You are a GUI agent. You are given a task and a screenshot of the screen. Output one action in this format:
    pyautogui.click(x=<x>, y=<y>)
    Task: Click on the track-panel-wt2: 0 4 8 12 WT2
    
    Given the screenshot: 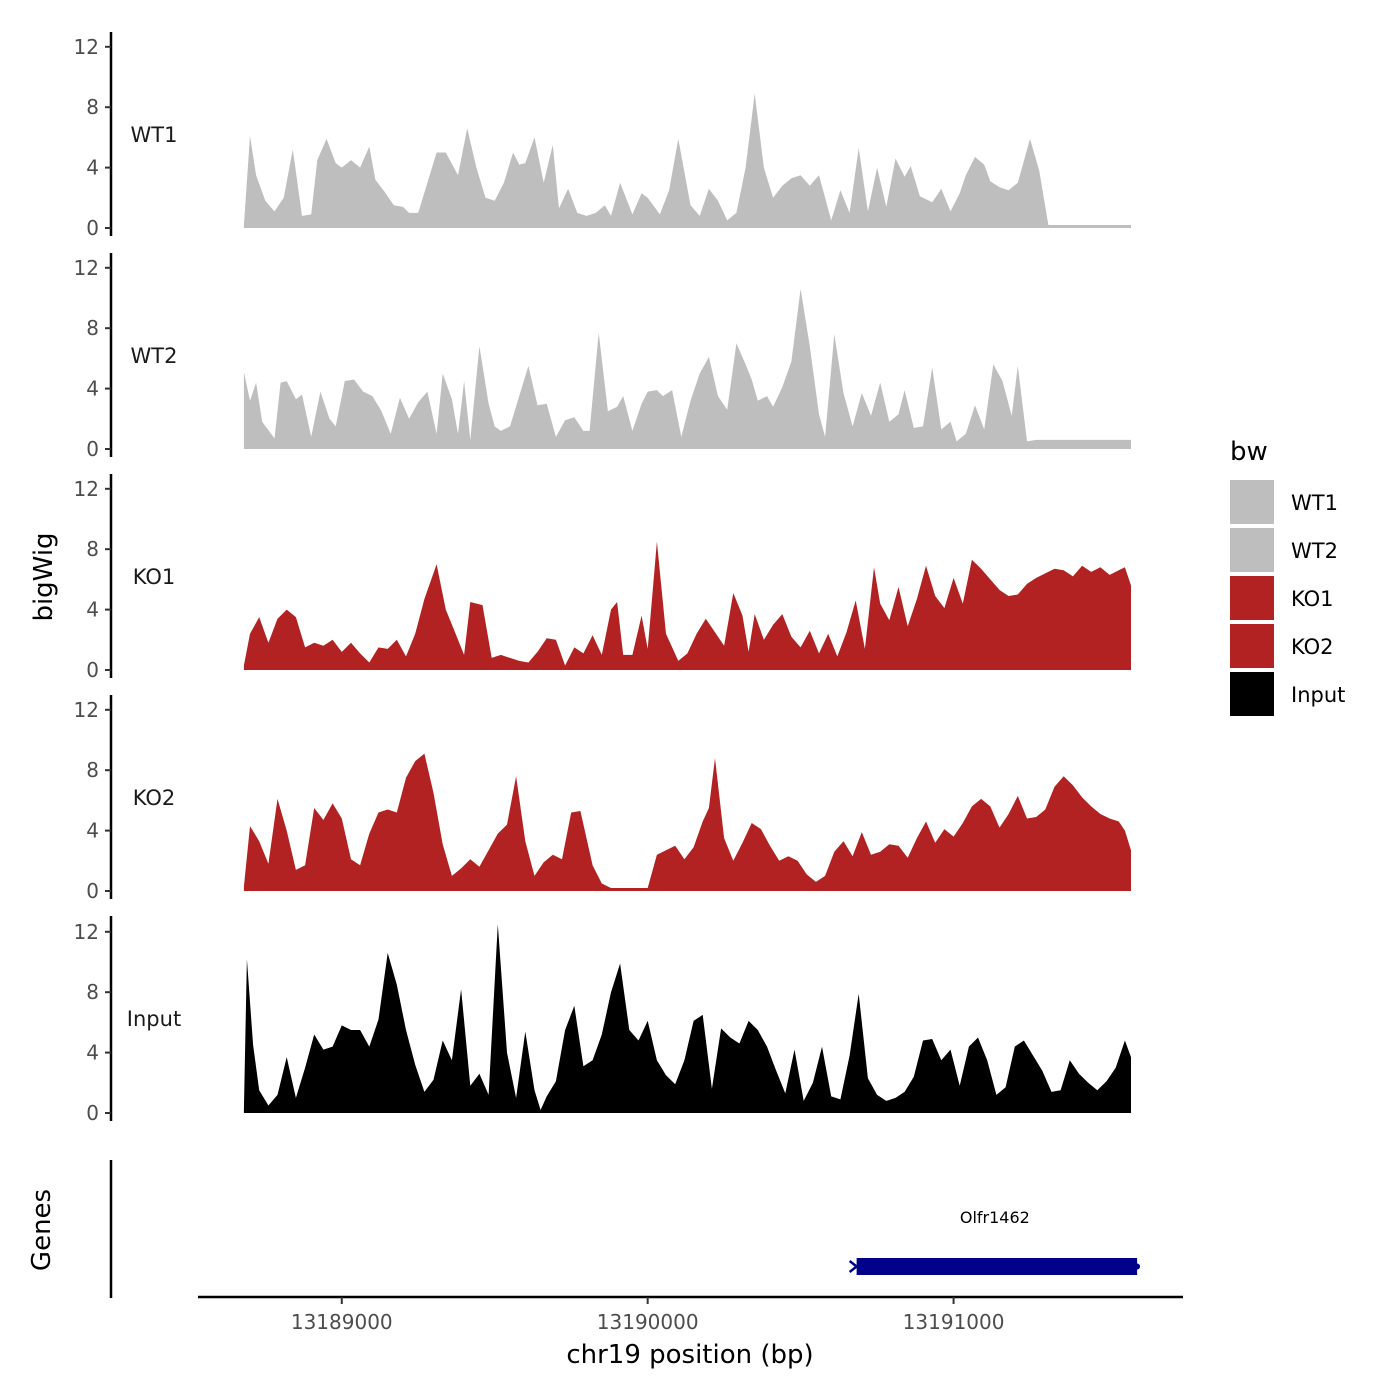 What is the action you would take?
    pyautogui.click(x=602, y=357)
    